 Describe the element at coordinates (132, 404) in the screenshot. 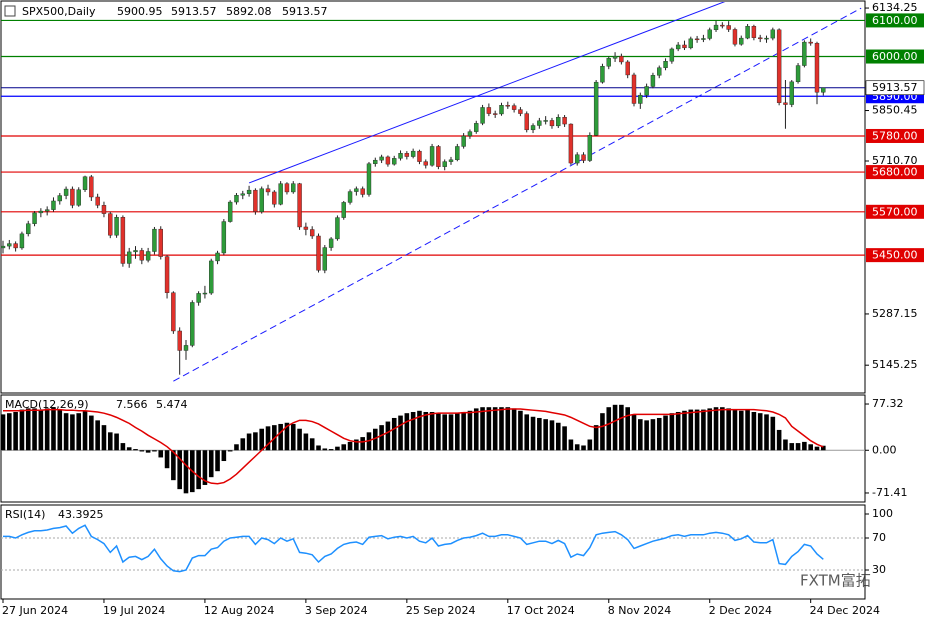

I see `indicator-value: 7.566` at that location.